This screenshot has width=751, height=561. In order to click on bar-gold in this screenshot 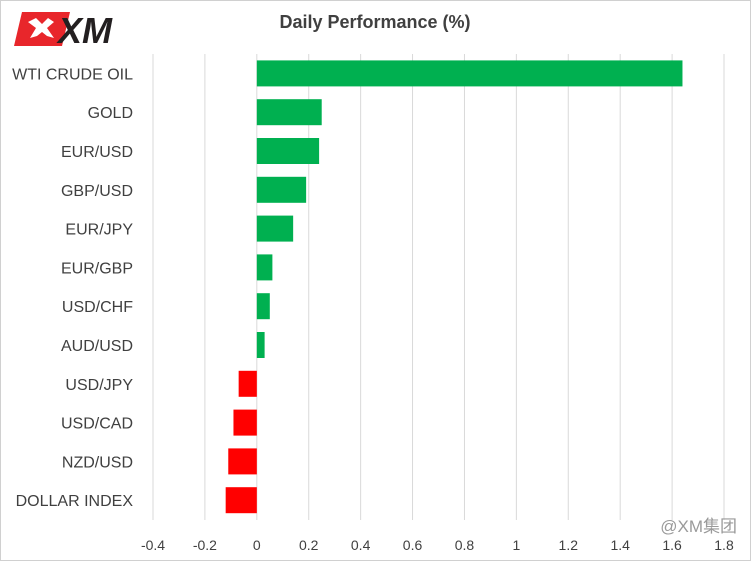, I will do `click(289, 112)`.